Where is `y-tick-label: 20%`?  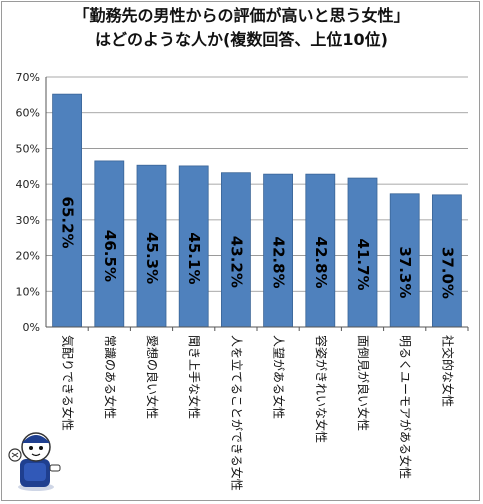
y-tick-label: 20% is located at coordinates (28, 256).